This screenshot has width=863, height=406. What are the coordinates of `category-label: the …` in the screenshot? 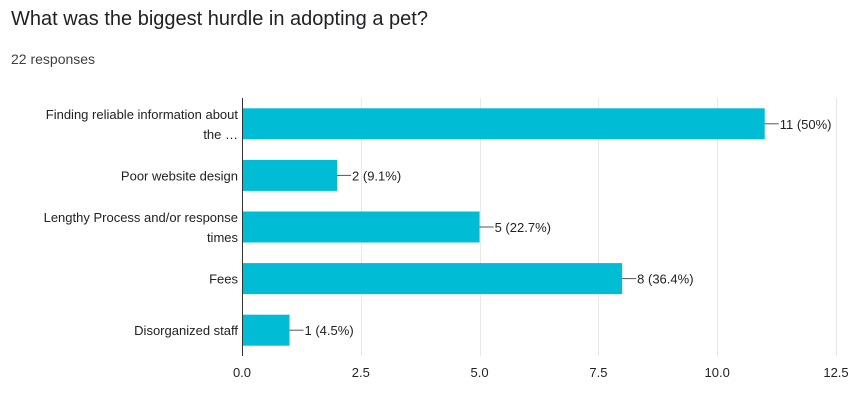 It's located at (220, 134).